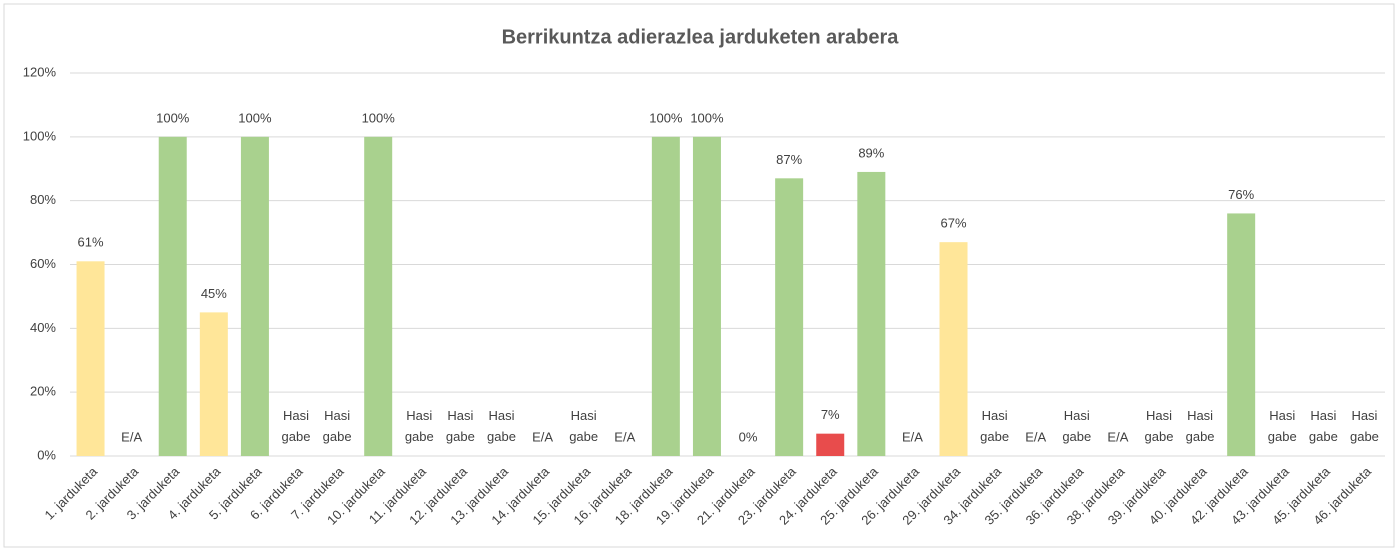 The width and height of the screenshot is (1399, 551). Describe the element at coordinates (91, 242) in the screenshot. I see `data-label: 61%` at that location.